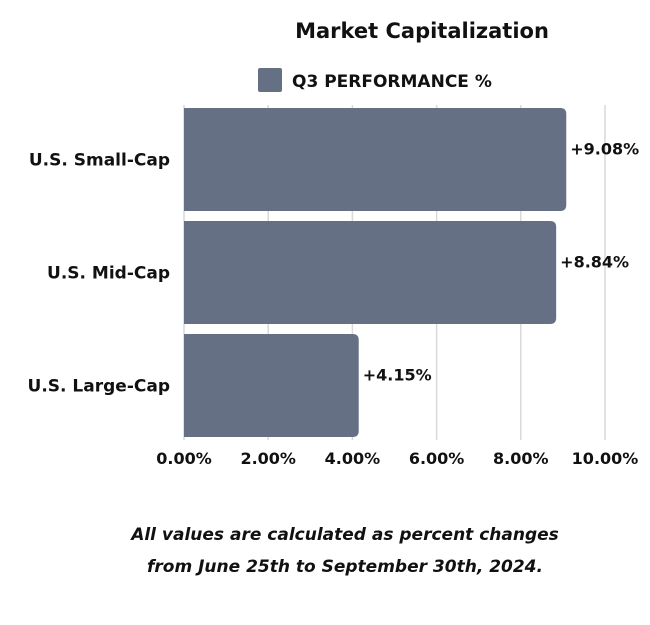 The width and height of the screenshot is (650, 625). What do you see at coordinates (521, 458) in the screenshot?
I see `x-tick-label: 8.00%` at bounding box center [521, 458].